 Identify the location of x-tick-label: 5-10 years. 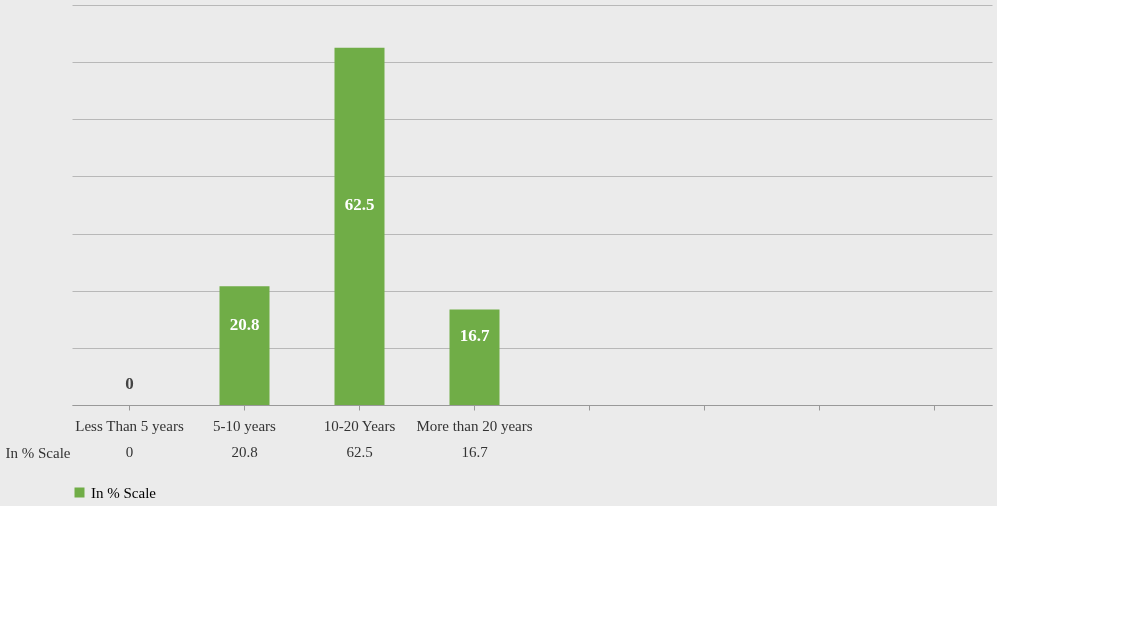
(245, 425).